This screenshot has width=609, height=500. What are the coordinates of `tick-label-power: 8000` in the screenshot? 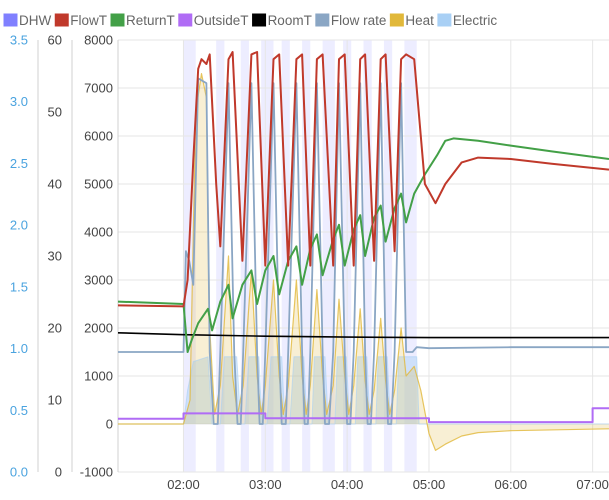 It's located at (98, 40).